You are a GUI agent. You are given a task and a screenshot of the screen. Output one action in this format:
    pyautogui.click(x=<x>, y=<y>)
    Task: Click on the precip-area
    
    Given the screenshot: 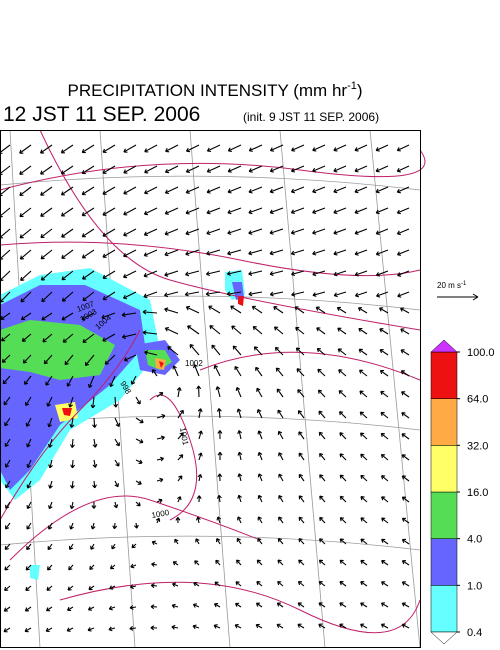 What is the action you would take?
    pyautogui.click(x=67, y=412)
    